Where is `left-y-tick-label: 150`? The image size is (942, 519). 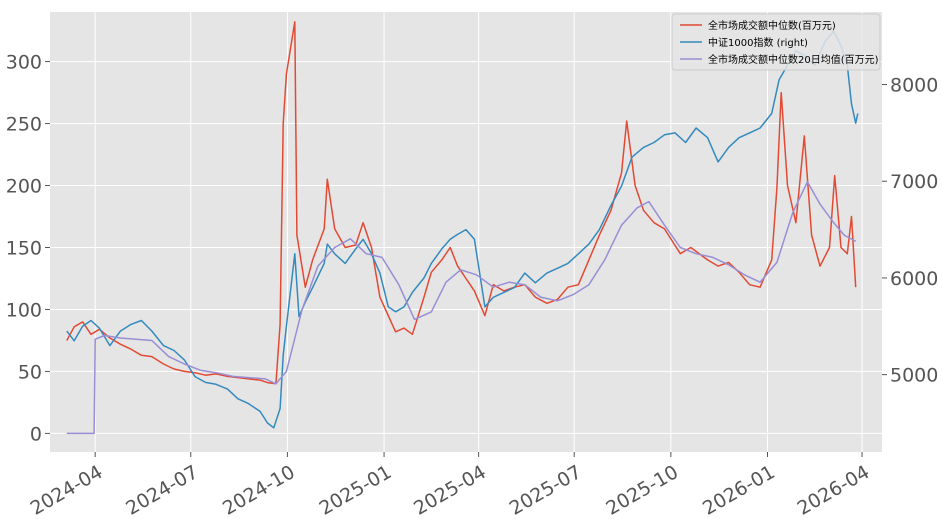
left-y-tick-label: 150 is located at coordinates (24, 248).